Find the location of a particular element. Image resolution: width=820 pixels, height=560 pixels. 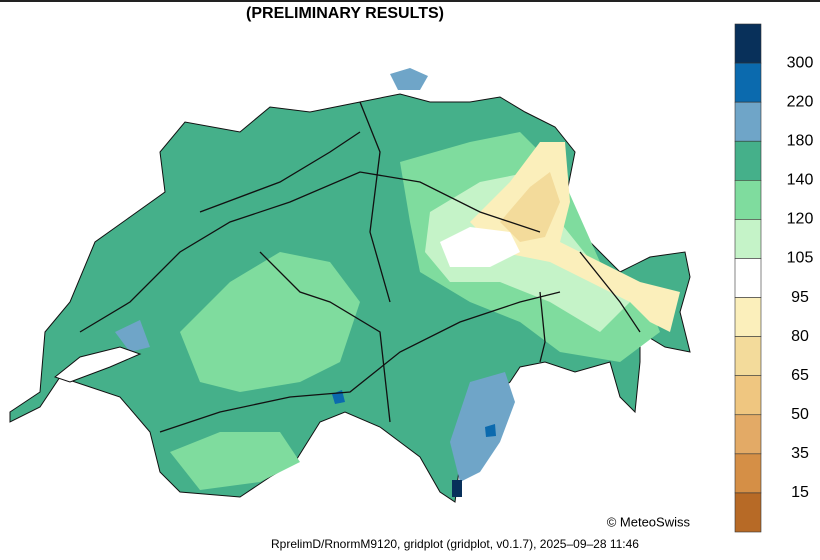

title: (PRELIMINARY RESULTS) is located at coordinates (345, 13).